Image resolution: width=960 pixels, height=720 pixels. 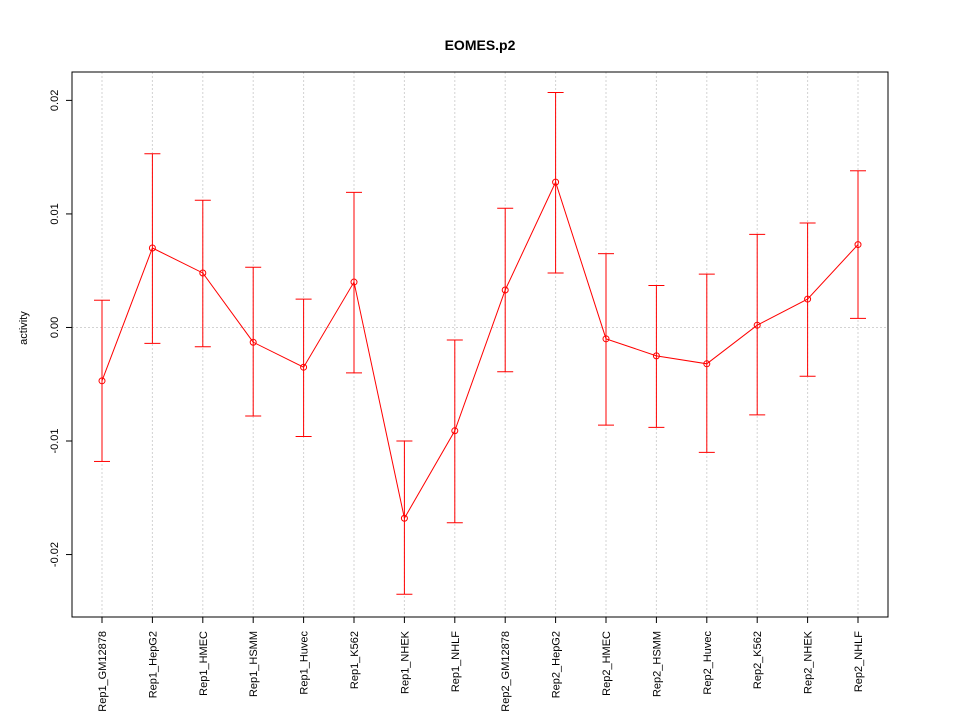 What do you see at coordinates (557, 664) in the screenshot?
I see `x-tick-label: Rep2_HepG2` at bounding box center [557, 664].